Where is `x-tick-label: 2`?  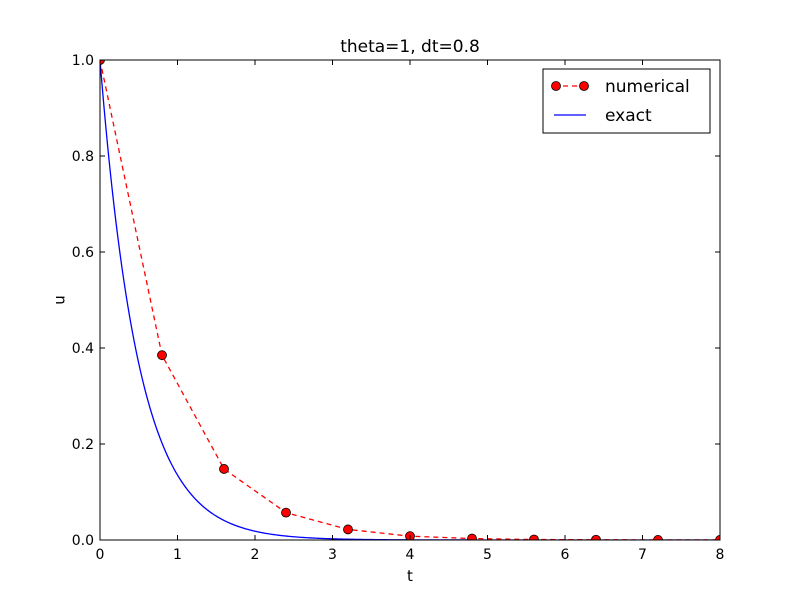
x-tick-label: 2 is located at coordinates (255, 555).